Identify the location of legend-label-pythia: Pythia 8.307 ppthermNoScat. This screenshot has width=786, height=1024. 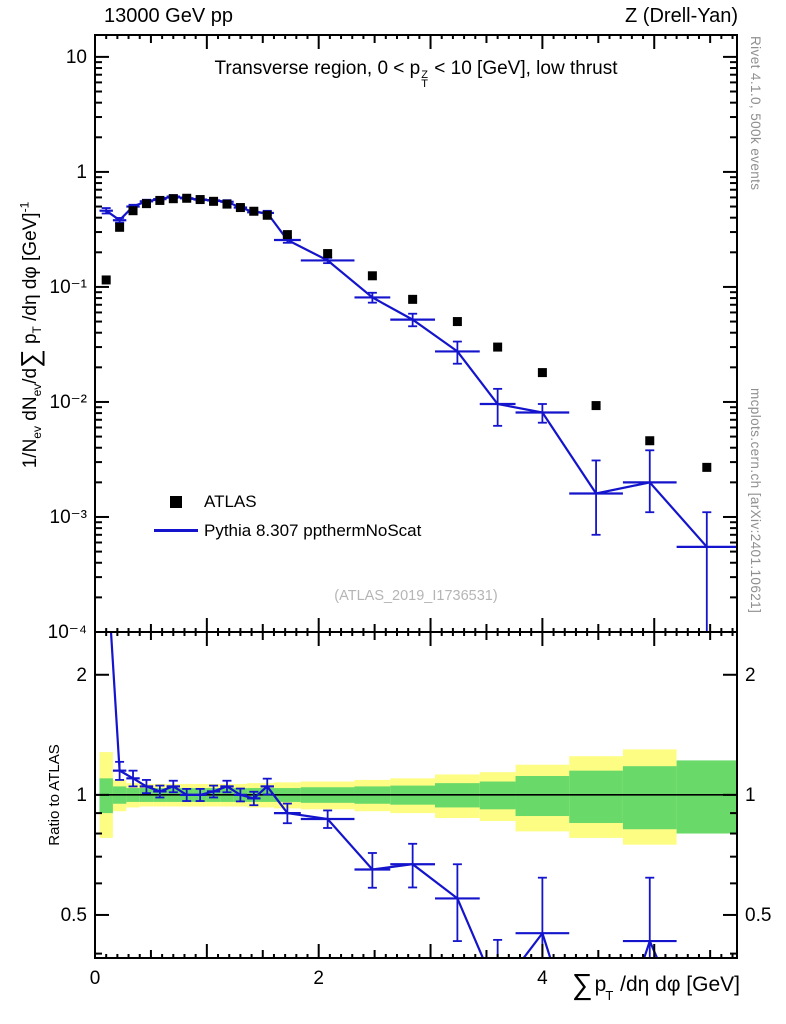
(313, 530).